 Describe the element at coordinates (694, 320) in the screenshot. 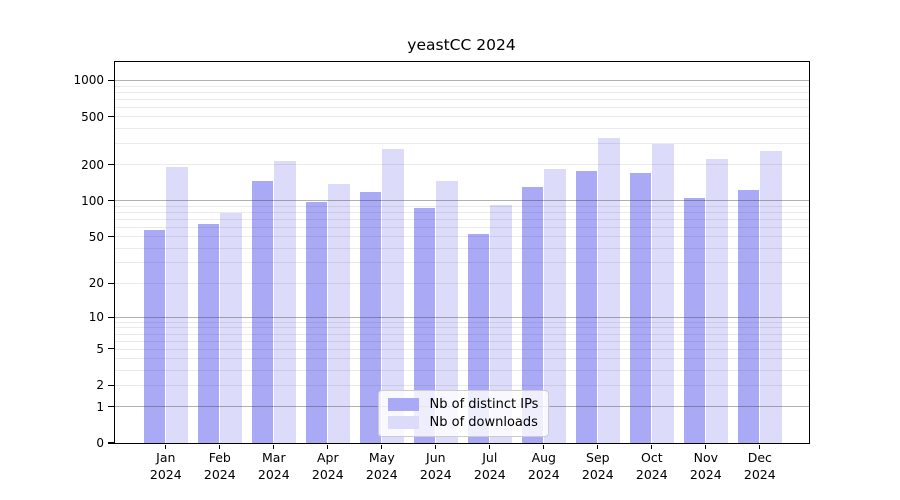

I see `bar-nb-of-distinct-ips-nov-2024` at that location.